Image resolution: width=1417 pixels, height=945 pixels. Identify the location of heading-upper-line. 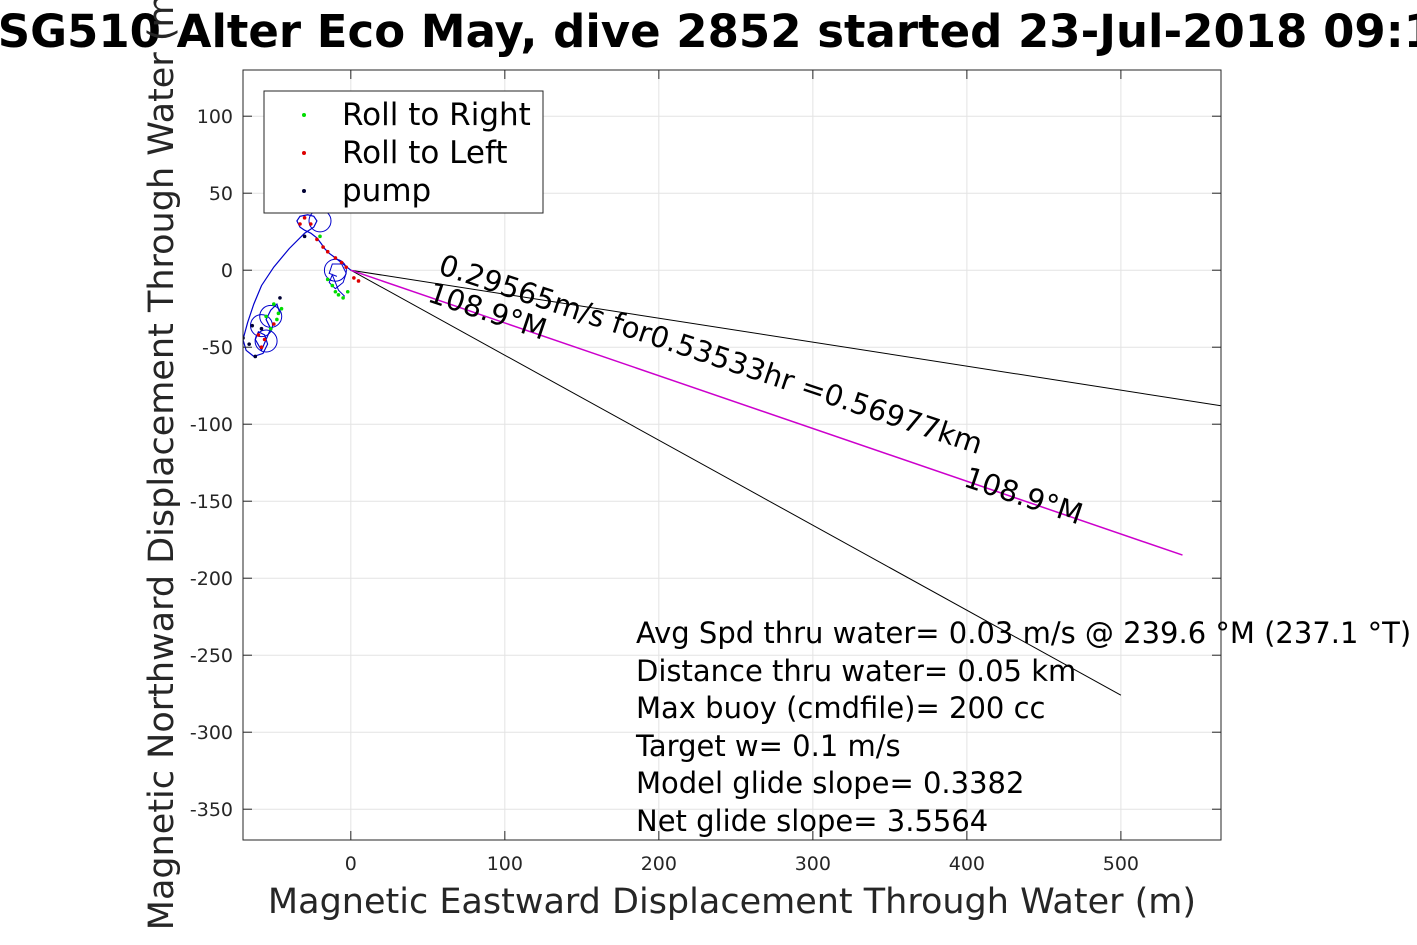
(785, 338).